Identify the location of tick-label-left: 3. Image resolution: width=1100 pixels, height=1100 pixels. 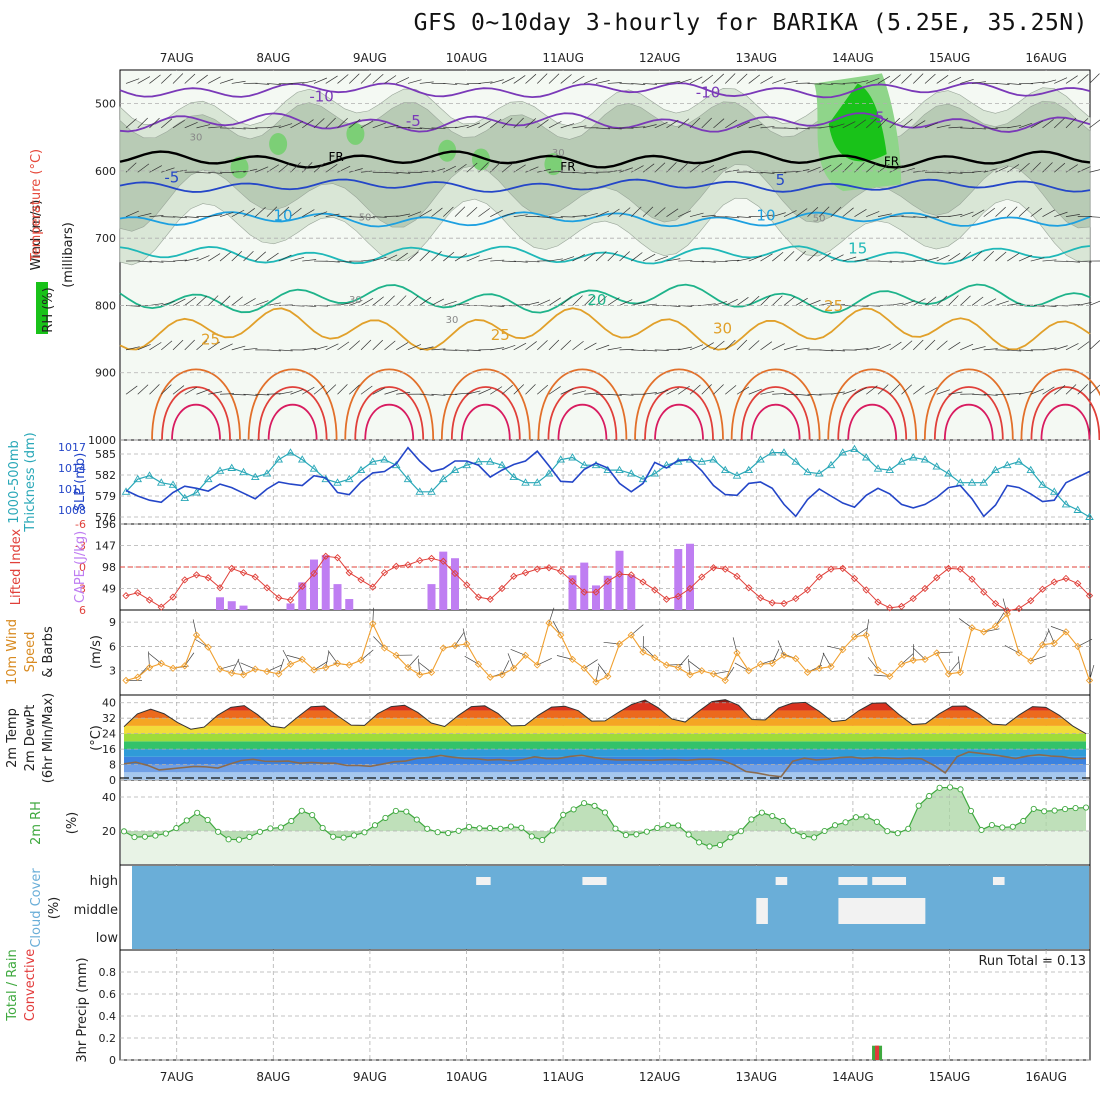
(112, 671).